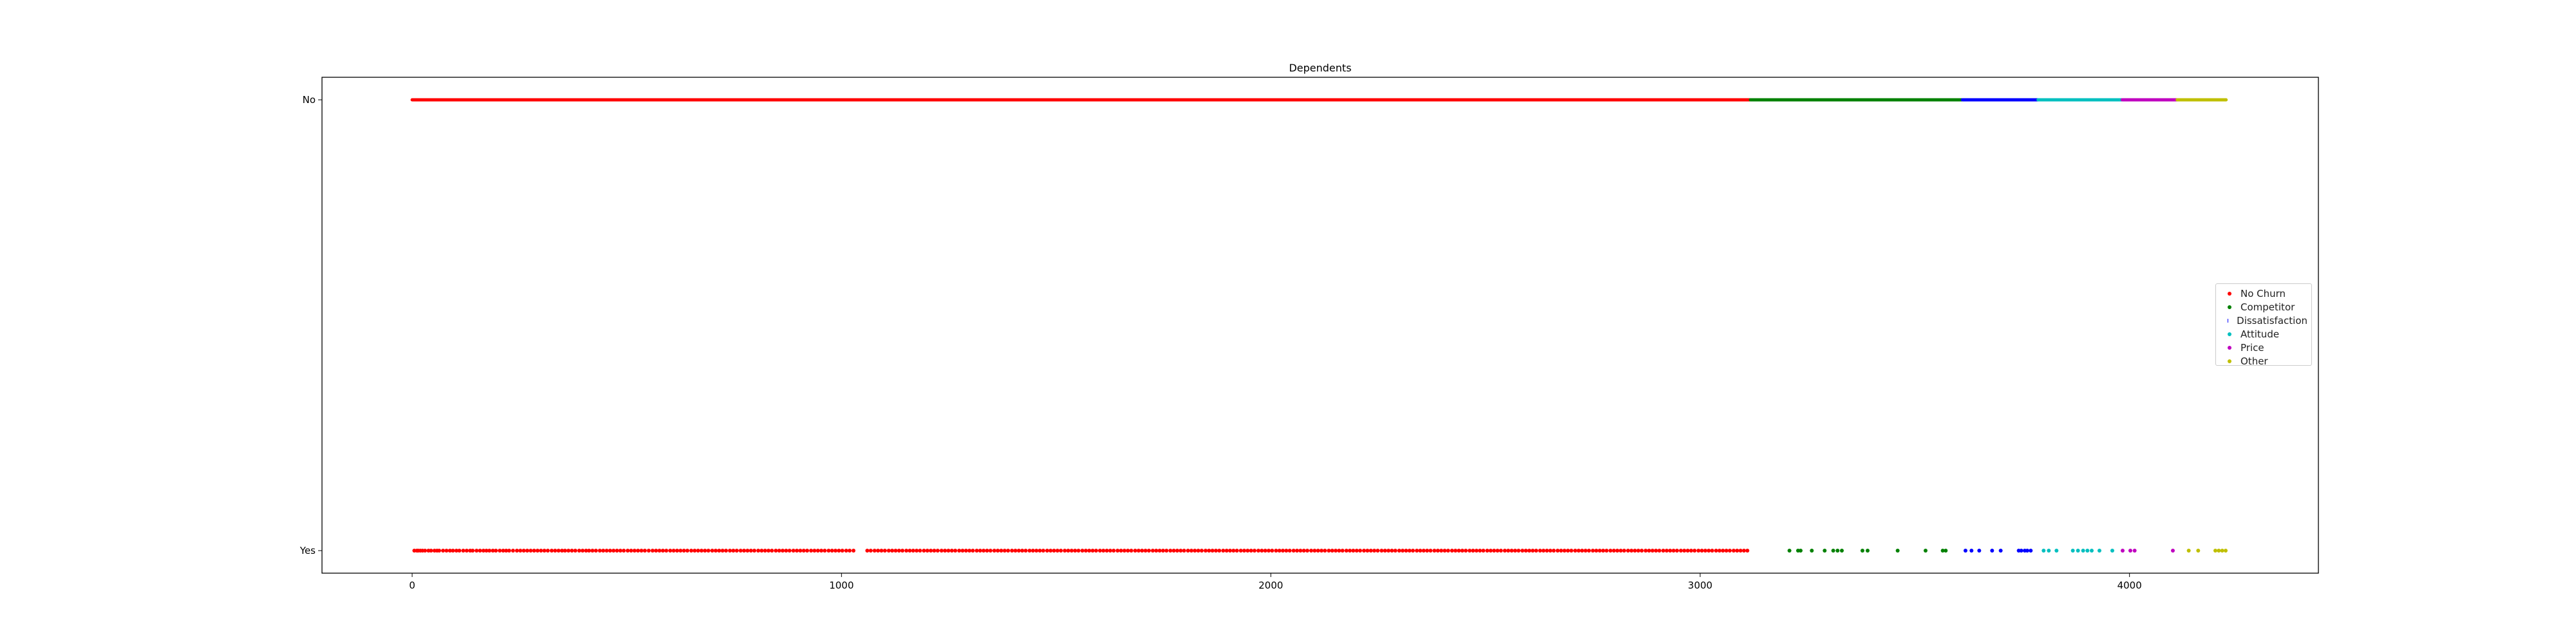 The width and height of the screenshot is (2576, 644). I want to click on point-dissatisfaction-yes, so click(2031, 551).